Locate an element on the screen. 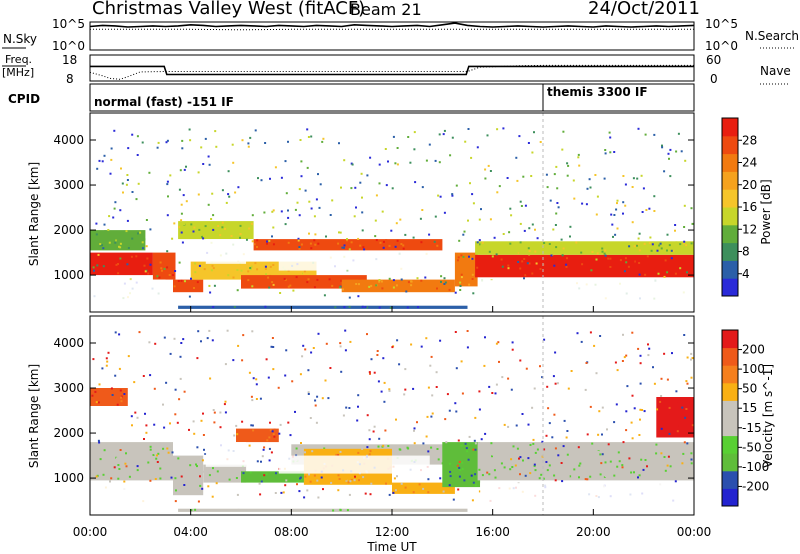 The image size is (800, 554). cpid-mode-normal: normal (fast) -151 IF is located at coordinates (164, 102).